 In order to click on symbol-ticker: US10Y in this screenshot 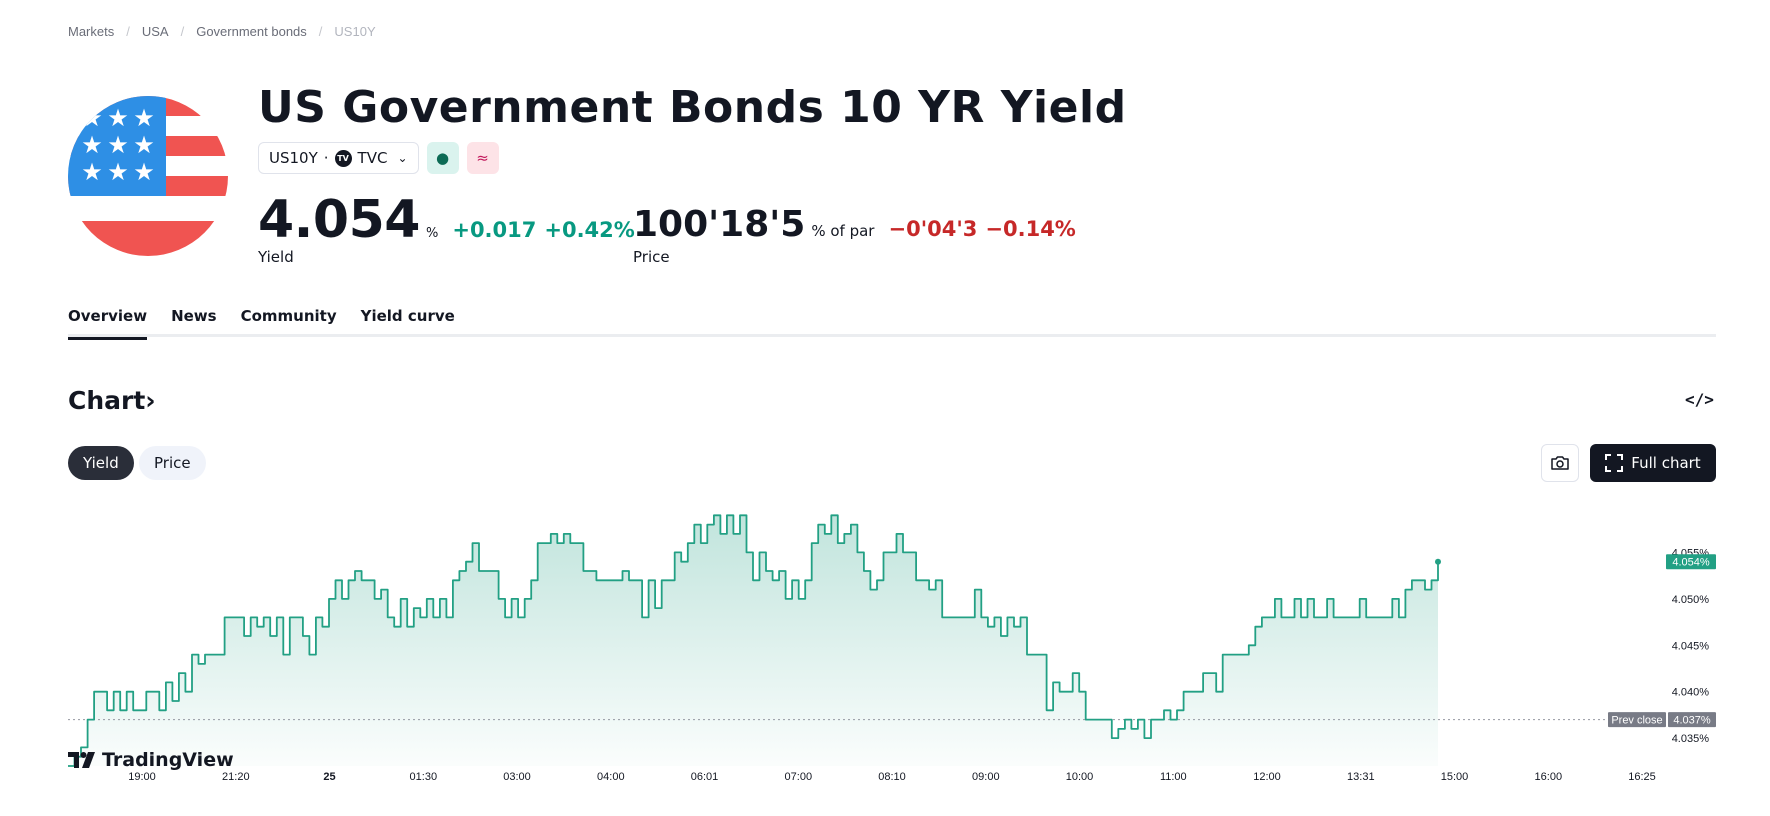, I will do `click(293, 158)`.